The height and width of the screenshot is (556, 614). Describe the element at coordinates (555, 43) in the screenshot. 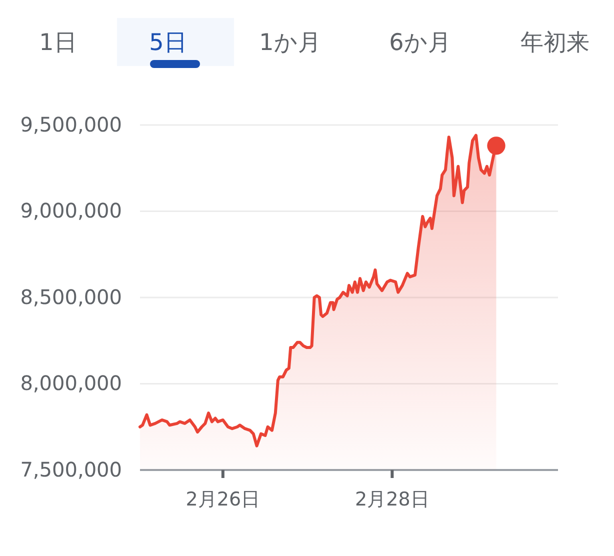

I see `text: 年初来` at that location.